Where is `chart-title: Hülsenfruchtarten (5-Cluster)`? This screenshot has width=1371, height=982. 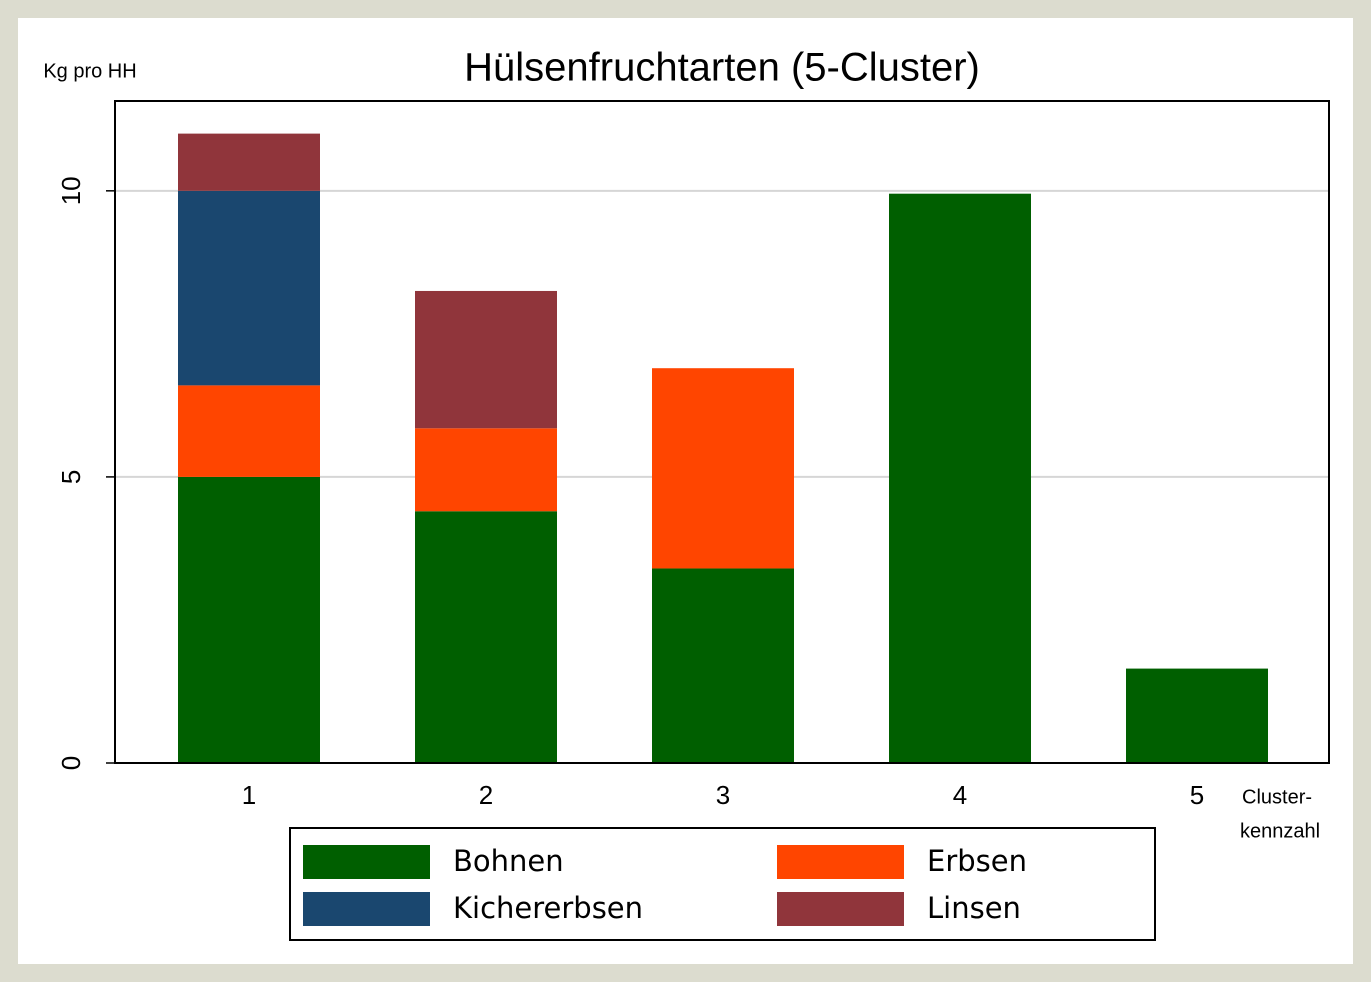 chart-title: Hülsenfruchtarten (5-Cluster) is located at coordinates (722, 68).